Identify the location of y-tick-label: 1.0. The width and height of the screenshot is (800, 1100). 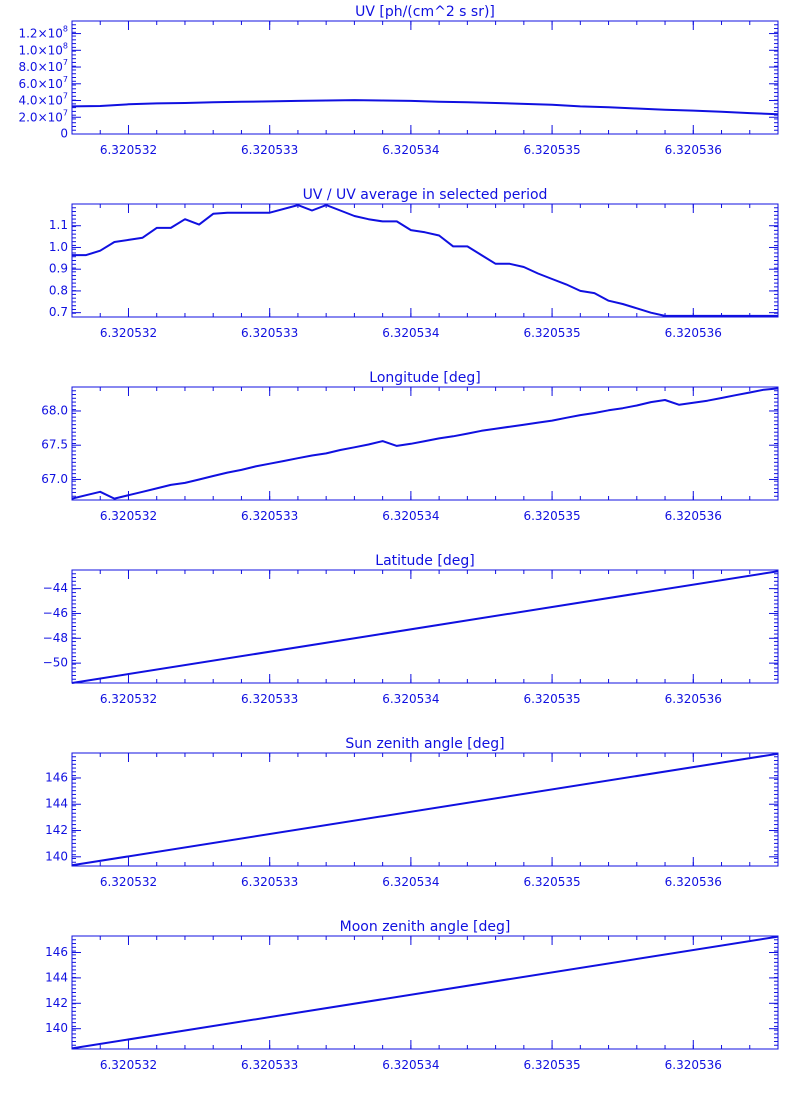
(58, 247).